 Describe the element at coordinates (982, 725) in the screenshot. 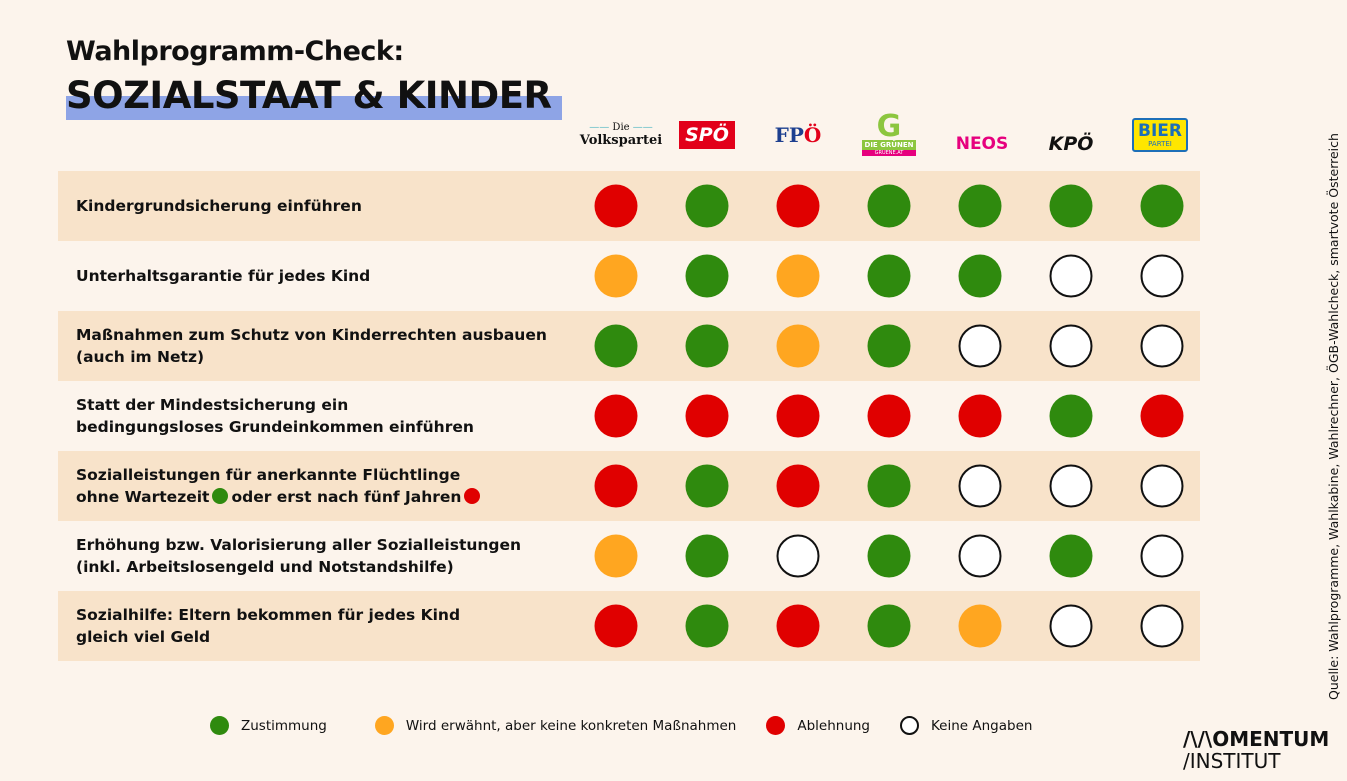

I see `legend-label: Keine Angaben` at that location.